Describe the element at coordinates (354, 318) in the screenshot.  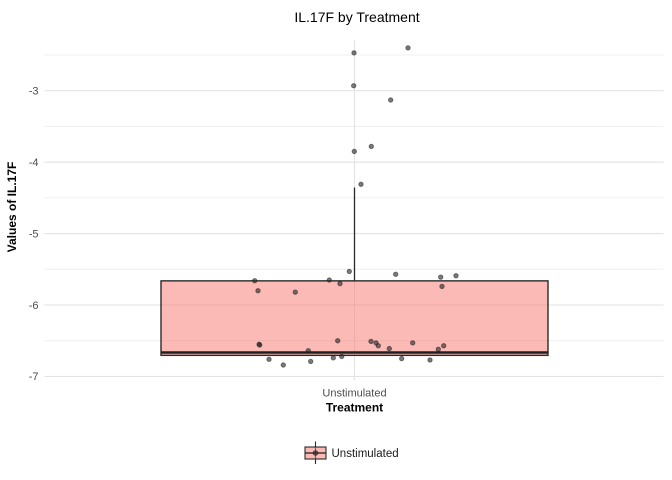
I see `box-iqr` at that location.